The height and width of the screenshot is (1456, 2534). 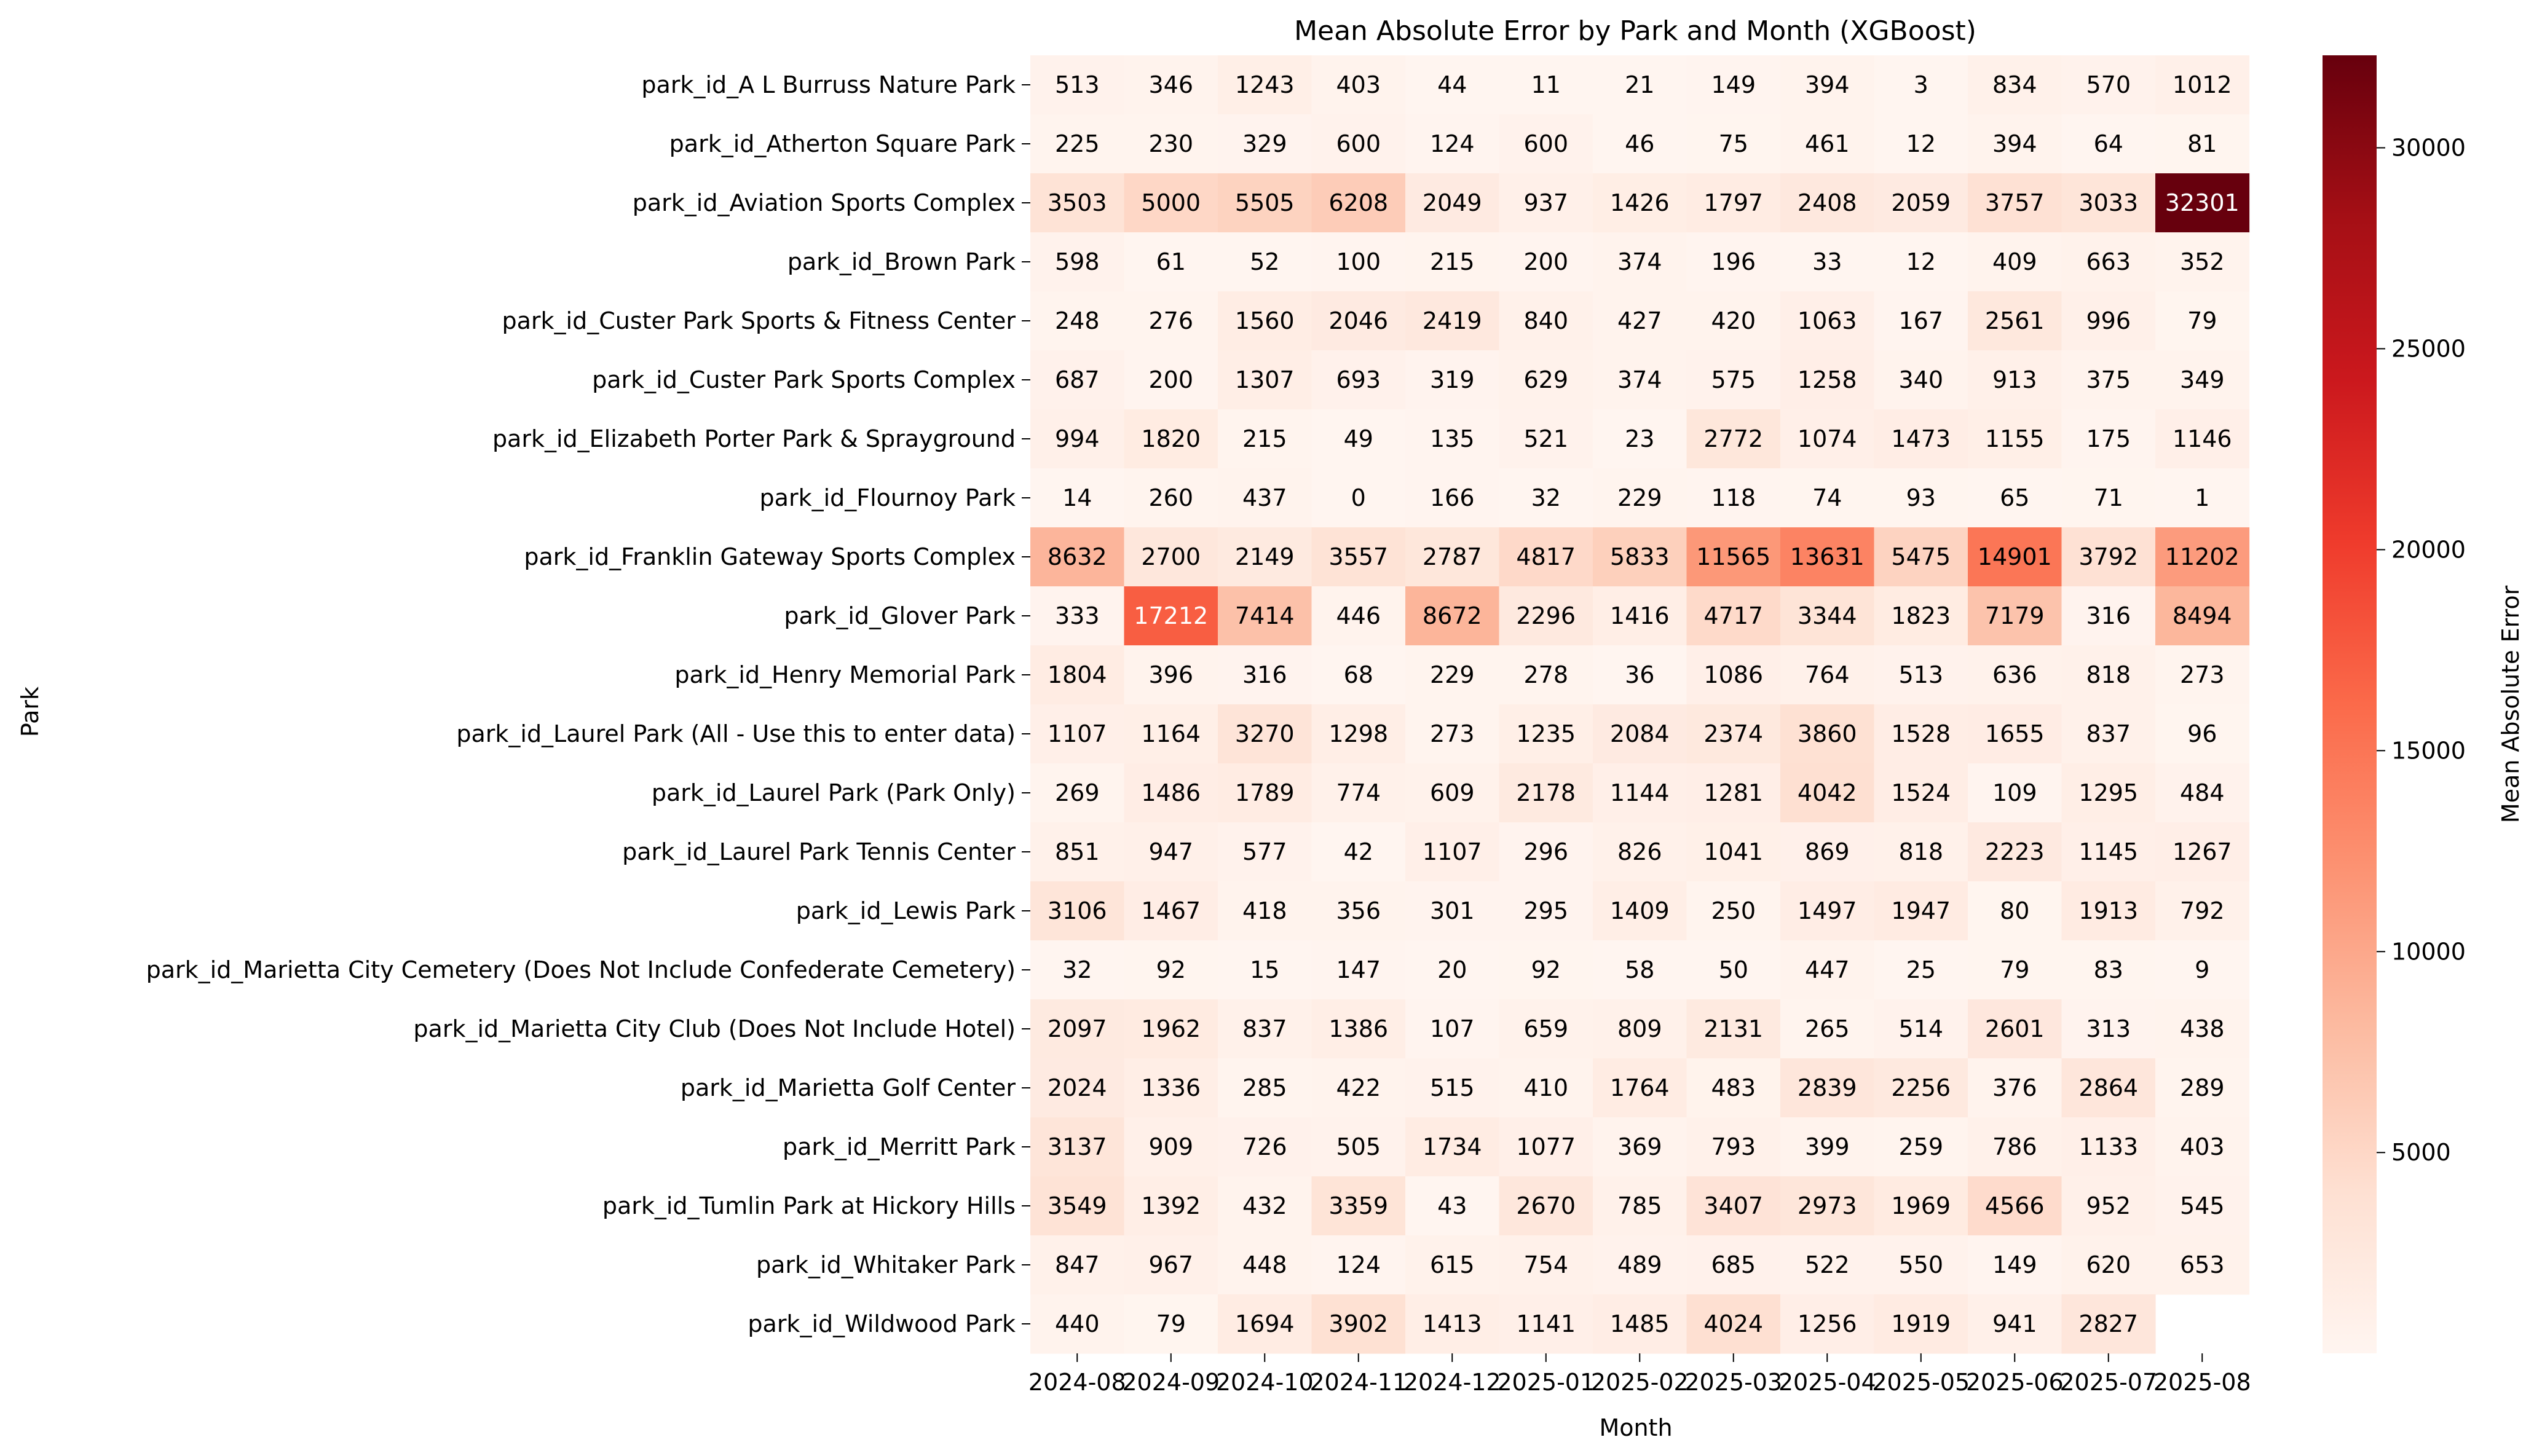 What do you see at coordinates (1640, 674) in the screenshot?
I see `cell-value-label: 36` at bounding box center [1640, 674].